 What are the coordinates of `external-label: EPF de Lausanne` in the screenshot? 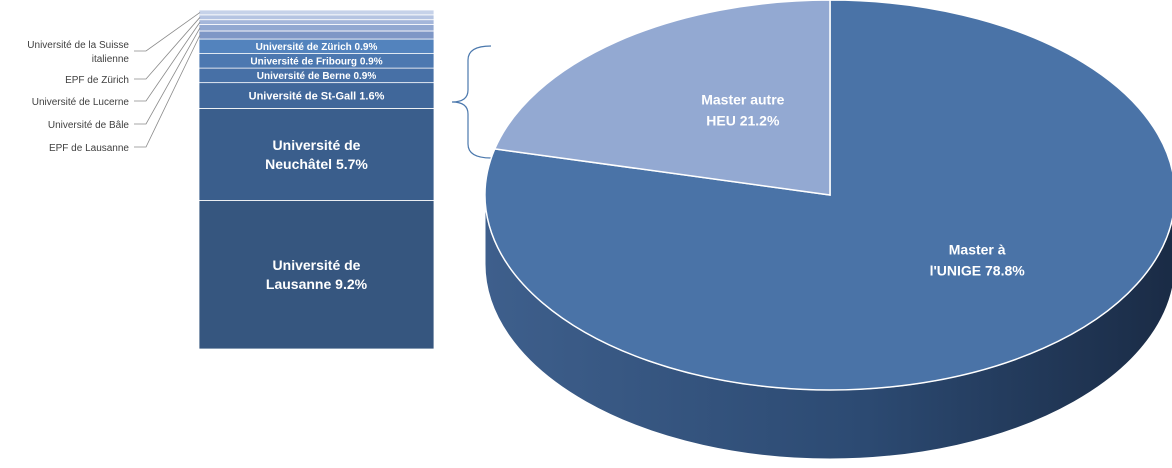 It's located at (89, 148).